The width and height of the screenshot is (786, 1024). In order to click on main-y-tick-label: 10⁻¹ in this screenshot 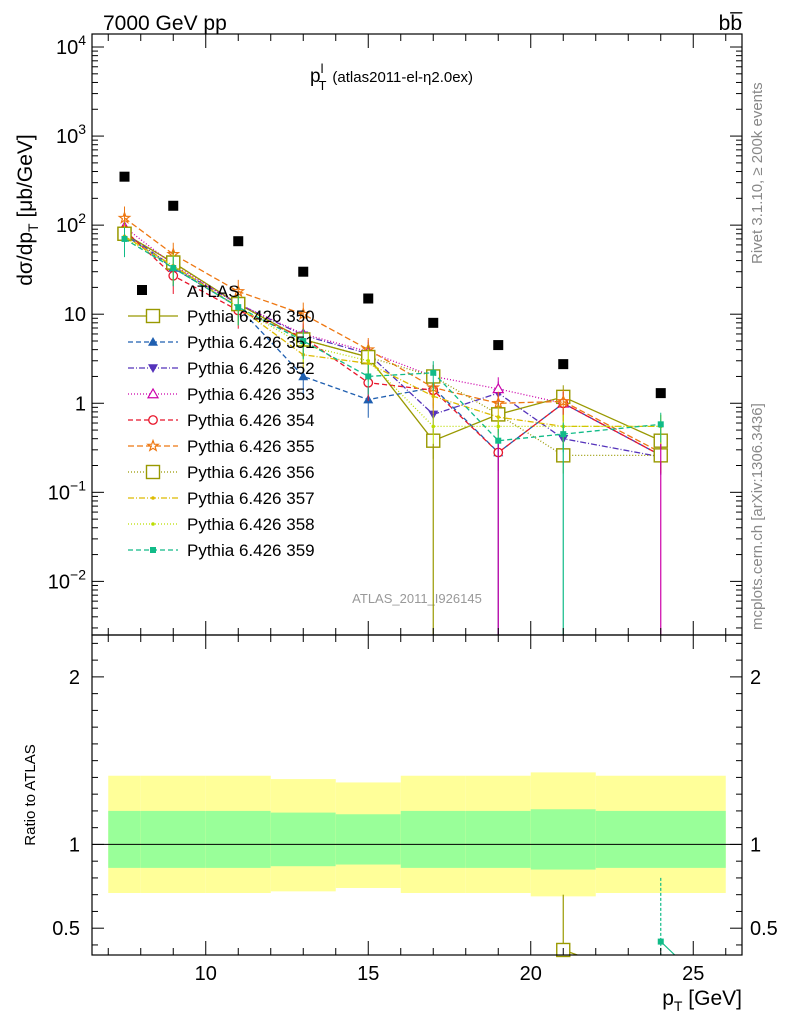, I will do `click(67, 490)`.